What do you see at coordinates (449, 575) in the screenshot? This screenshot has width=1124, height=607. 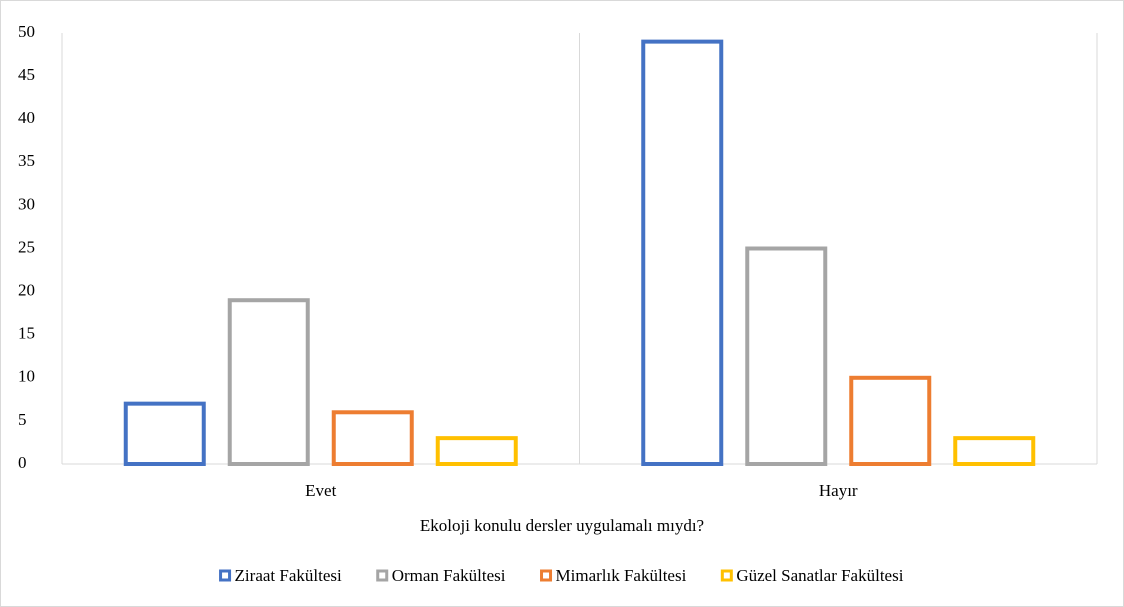 I see `legend-label: Orman Fakültesi` at bounding box center [449, 575].